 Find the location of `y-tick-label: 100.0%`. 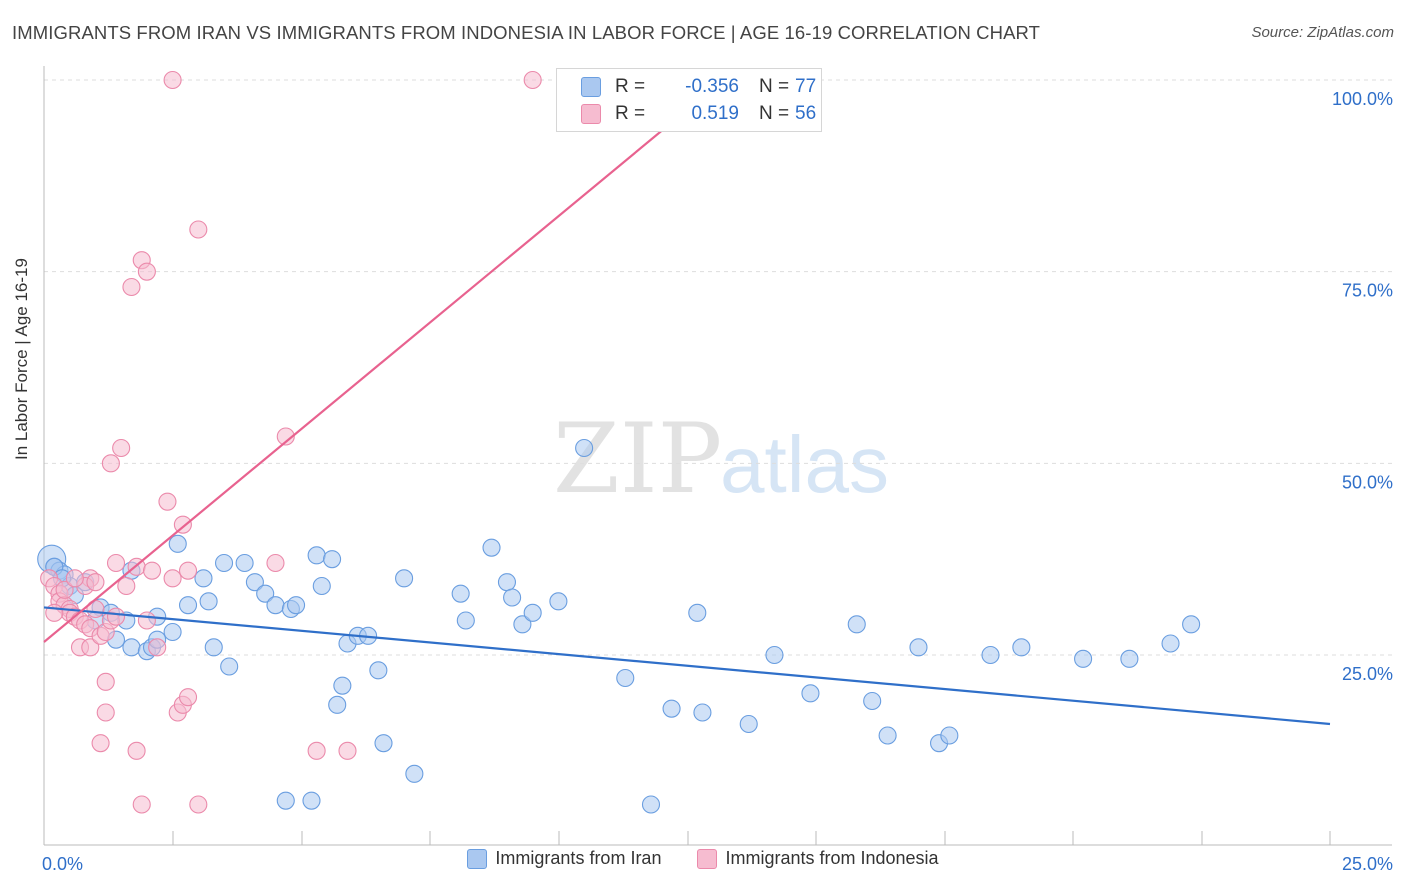

y-tick-label: 100.0% is located at coordinates (1362, 99).